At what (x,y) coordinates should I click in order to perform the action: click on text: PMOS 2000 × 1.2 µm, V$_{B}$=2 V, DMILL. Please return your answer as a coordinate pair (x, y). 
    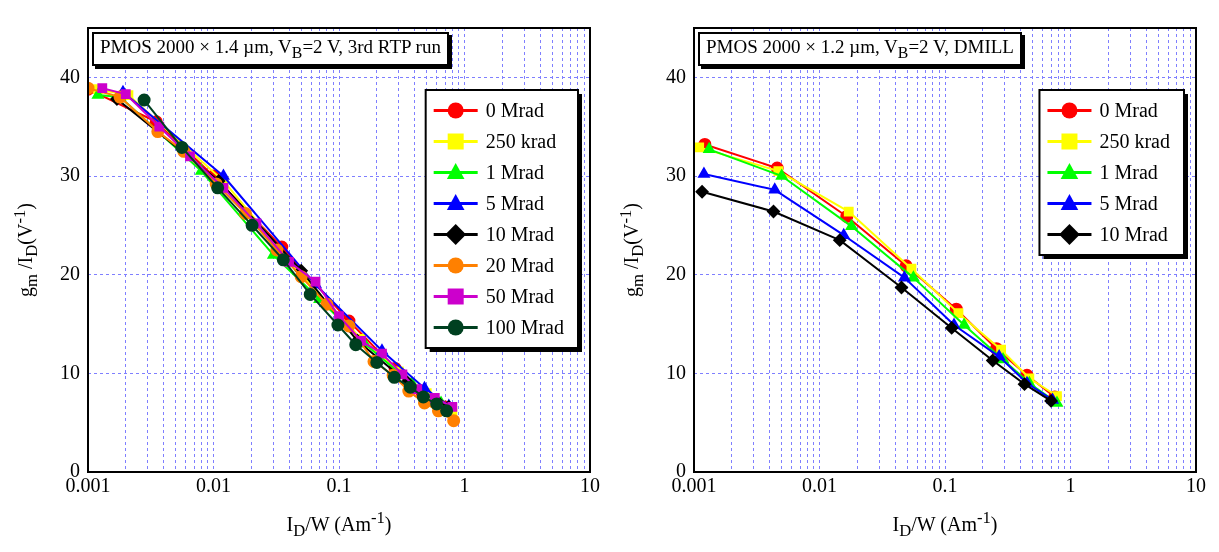
    Looking at the image, I should click on (860, 49).